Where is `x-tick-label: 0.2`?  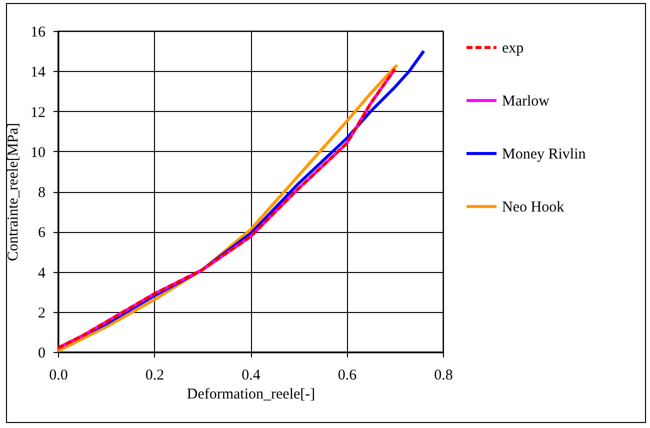 x-tick-label: 0.2 is located at coordinates (154, 376).